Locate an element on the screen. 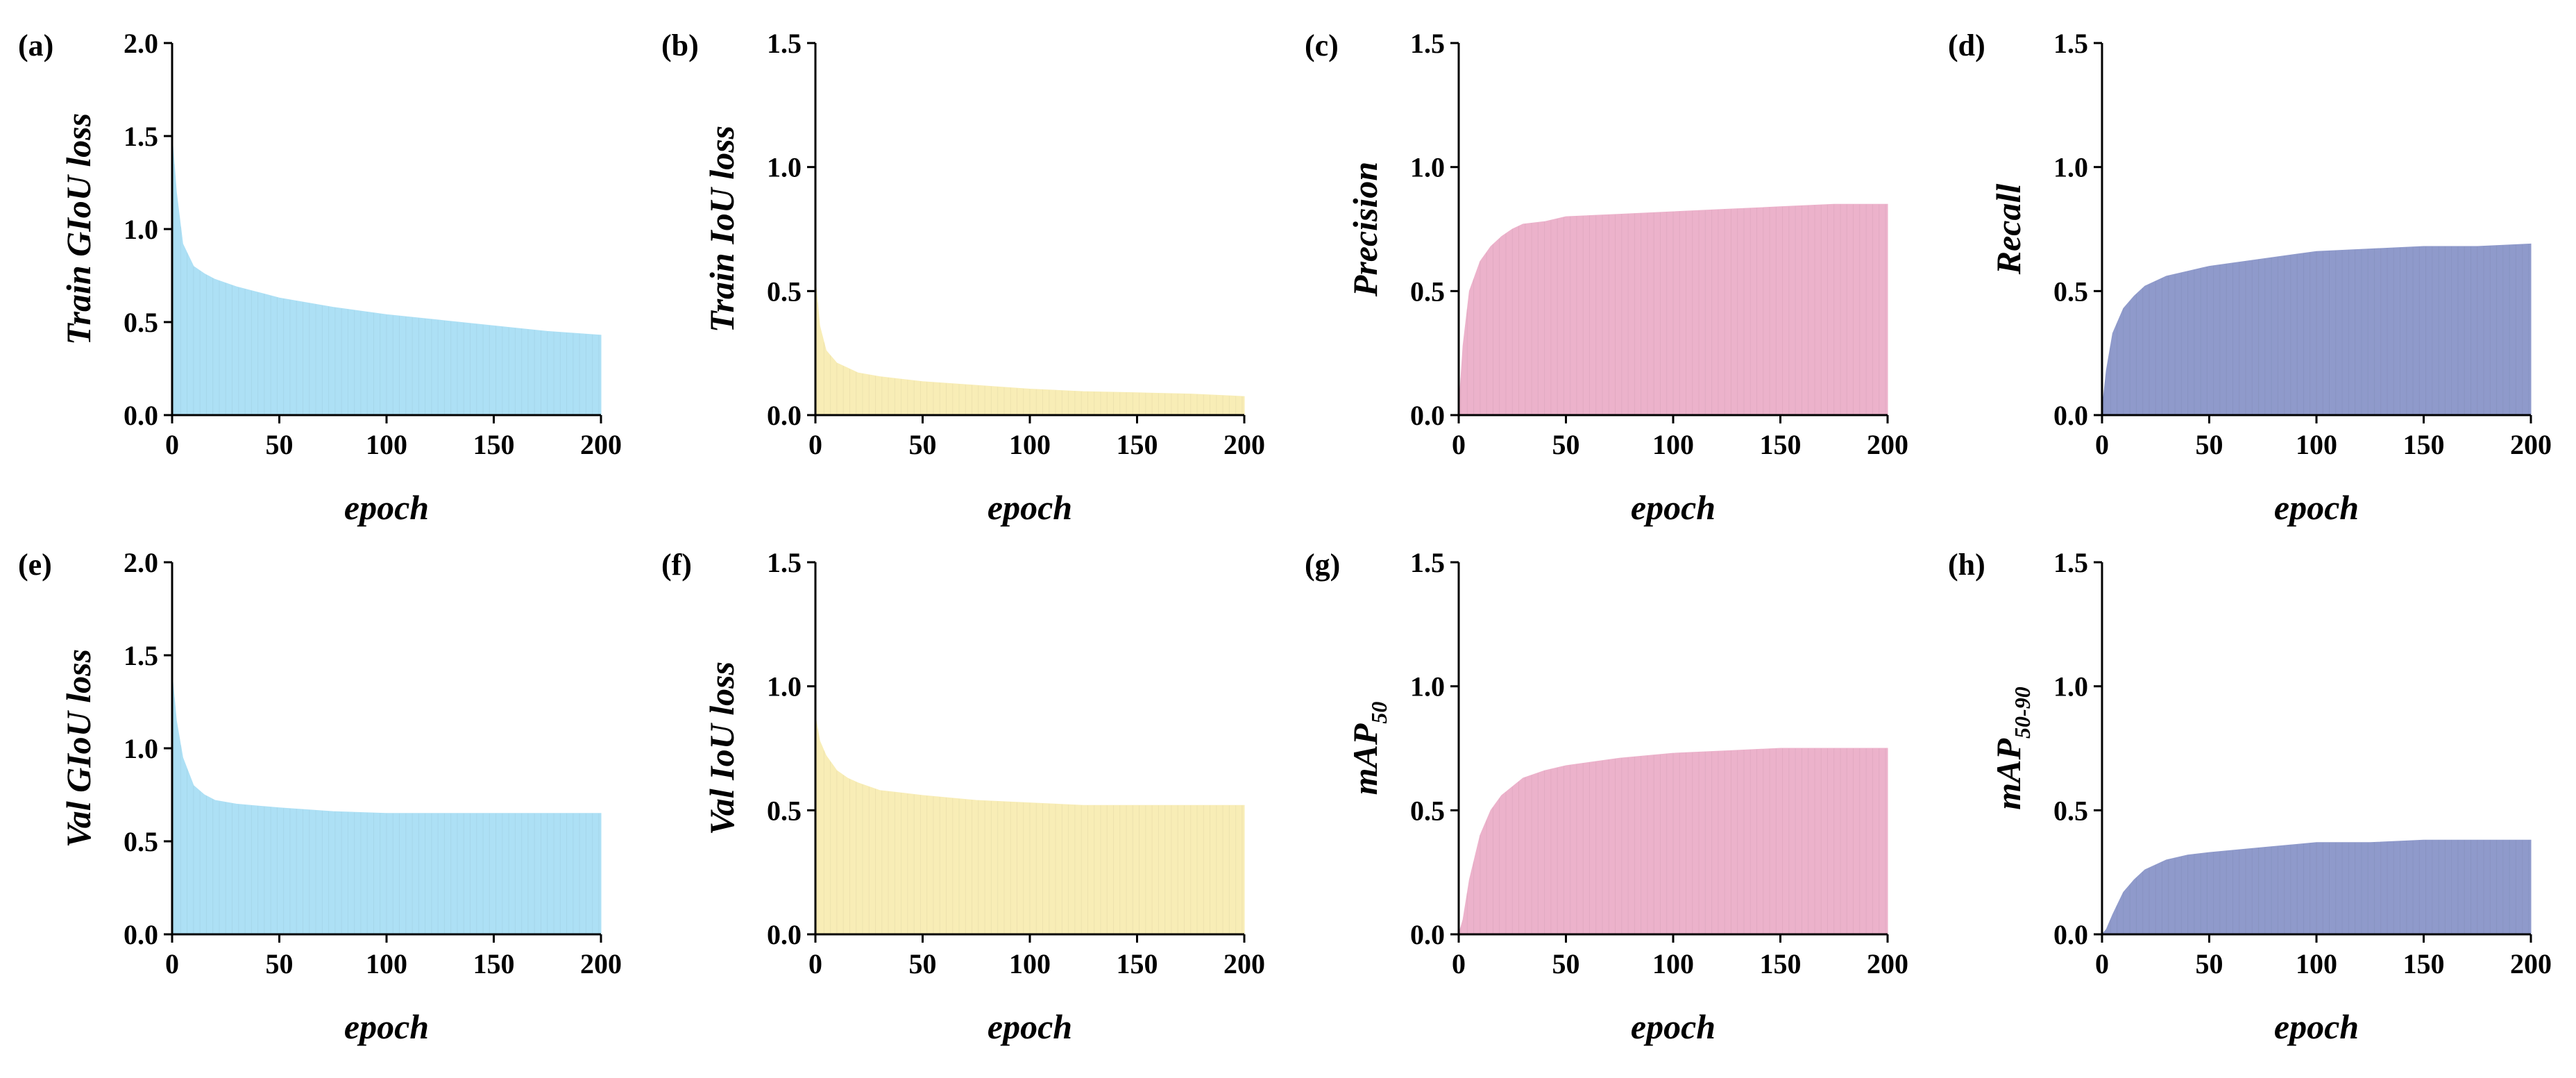 This screenshot has height=1078, width=2576. y-axis-title-main: Recall is located at coordinates (2009, 230).